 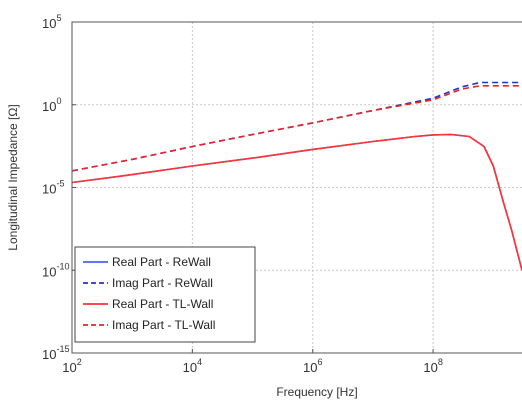 I want to click on x-tick-label: 10⁸, so click(x=432, y=366).